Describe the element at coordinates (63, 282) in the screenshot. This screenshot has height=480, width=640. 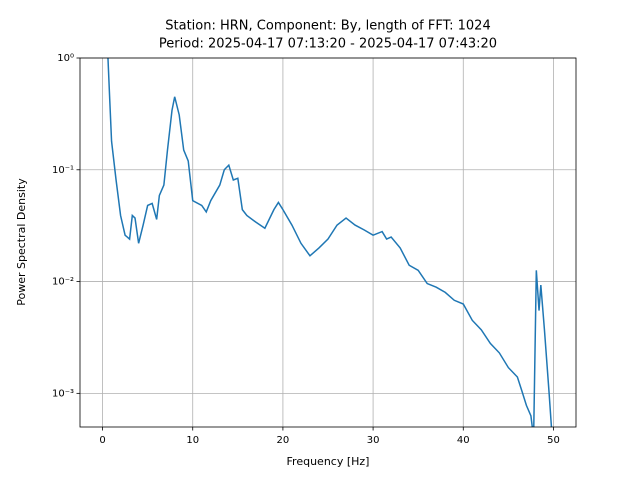
I see `y-tick-label: 10⁻²` at that location.